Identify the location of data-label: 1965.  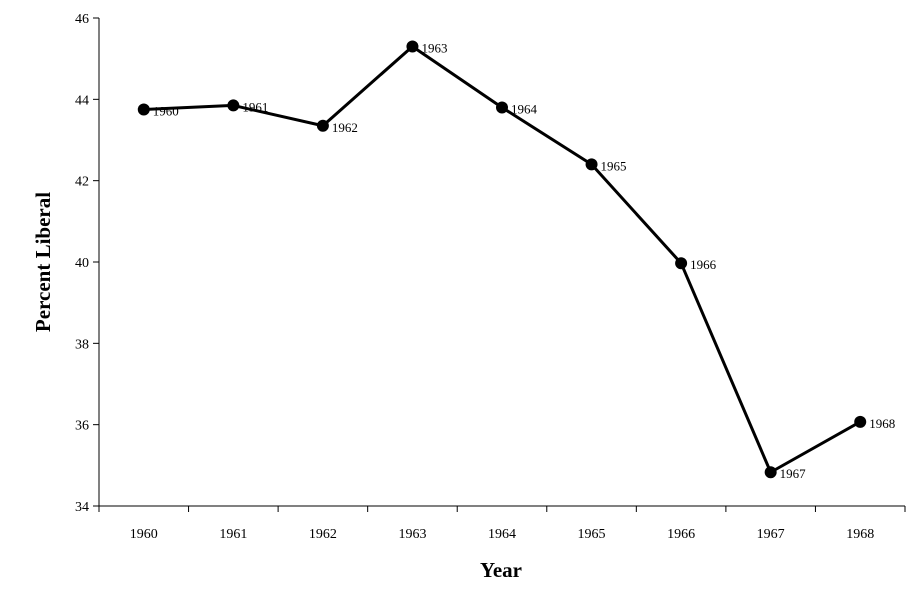
(614, 165).